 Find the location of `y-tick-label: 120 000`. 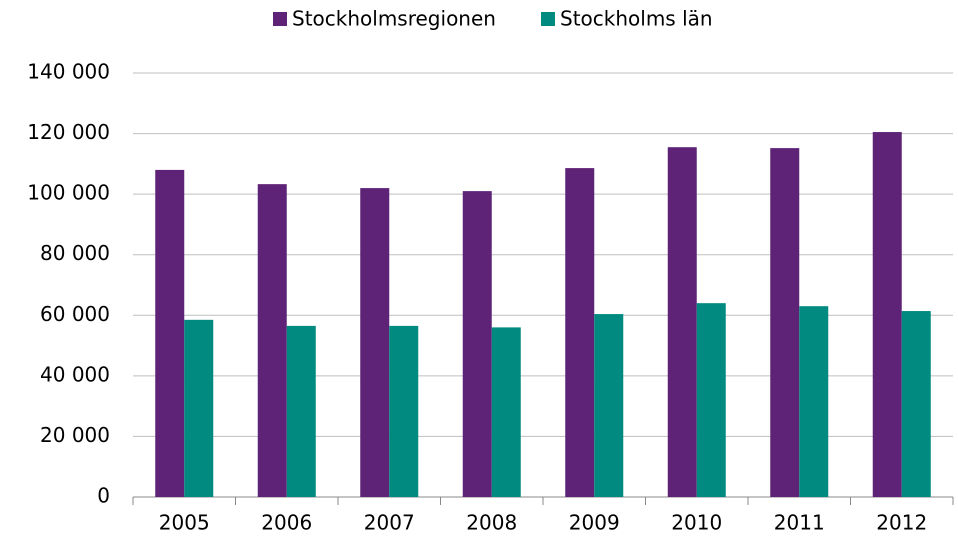

y-tick-label: 120 000 is located at coordinates (68, 132).